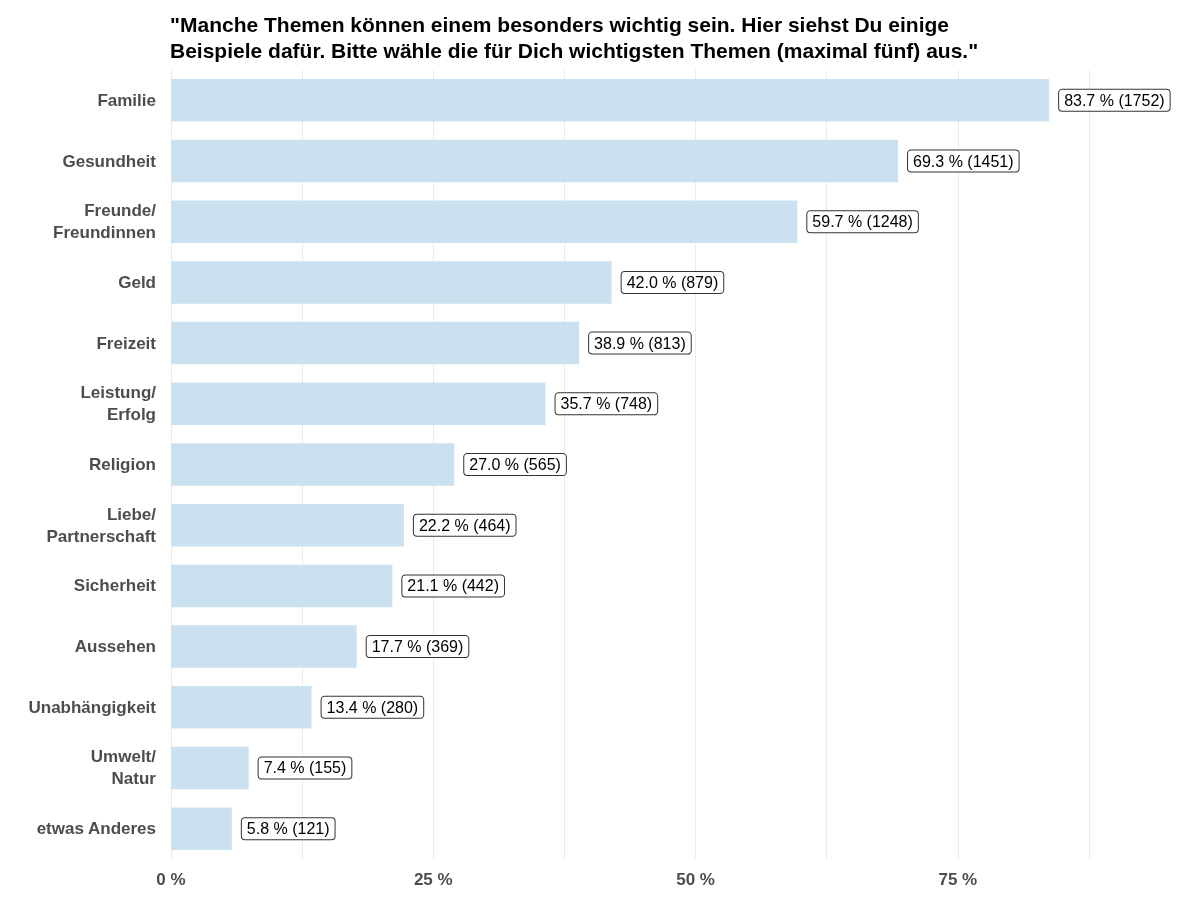 The width and height of the screenshot is (1185, 909). I want to click on y-tick-label: Leistung/ Erfolg, so click(118, 404).